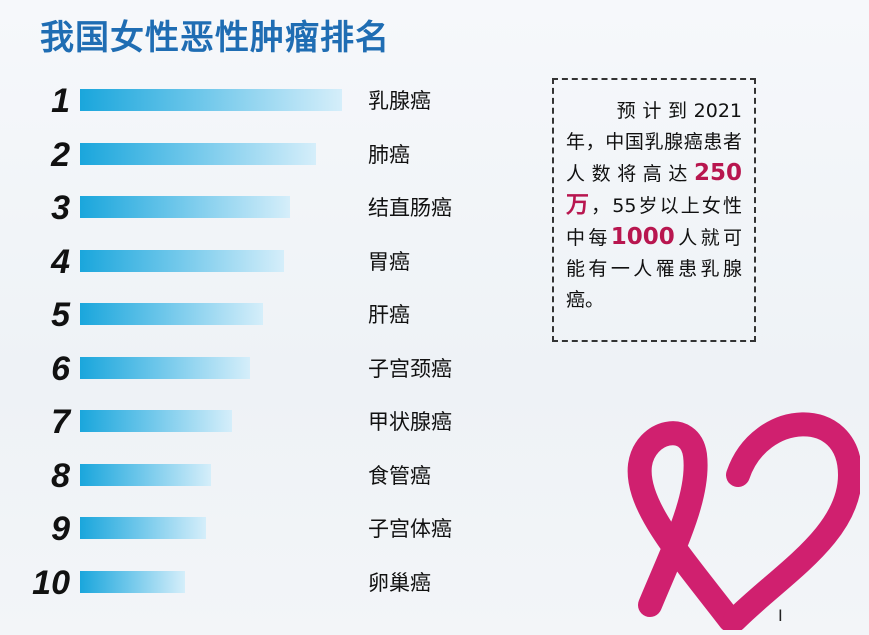  I want to click on chart-row: 5 肝癌, so click(240, 315).